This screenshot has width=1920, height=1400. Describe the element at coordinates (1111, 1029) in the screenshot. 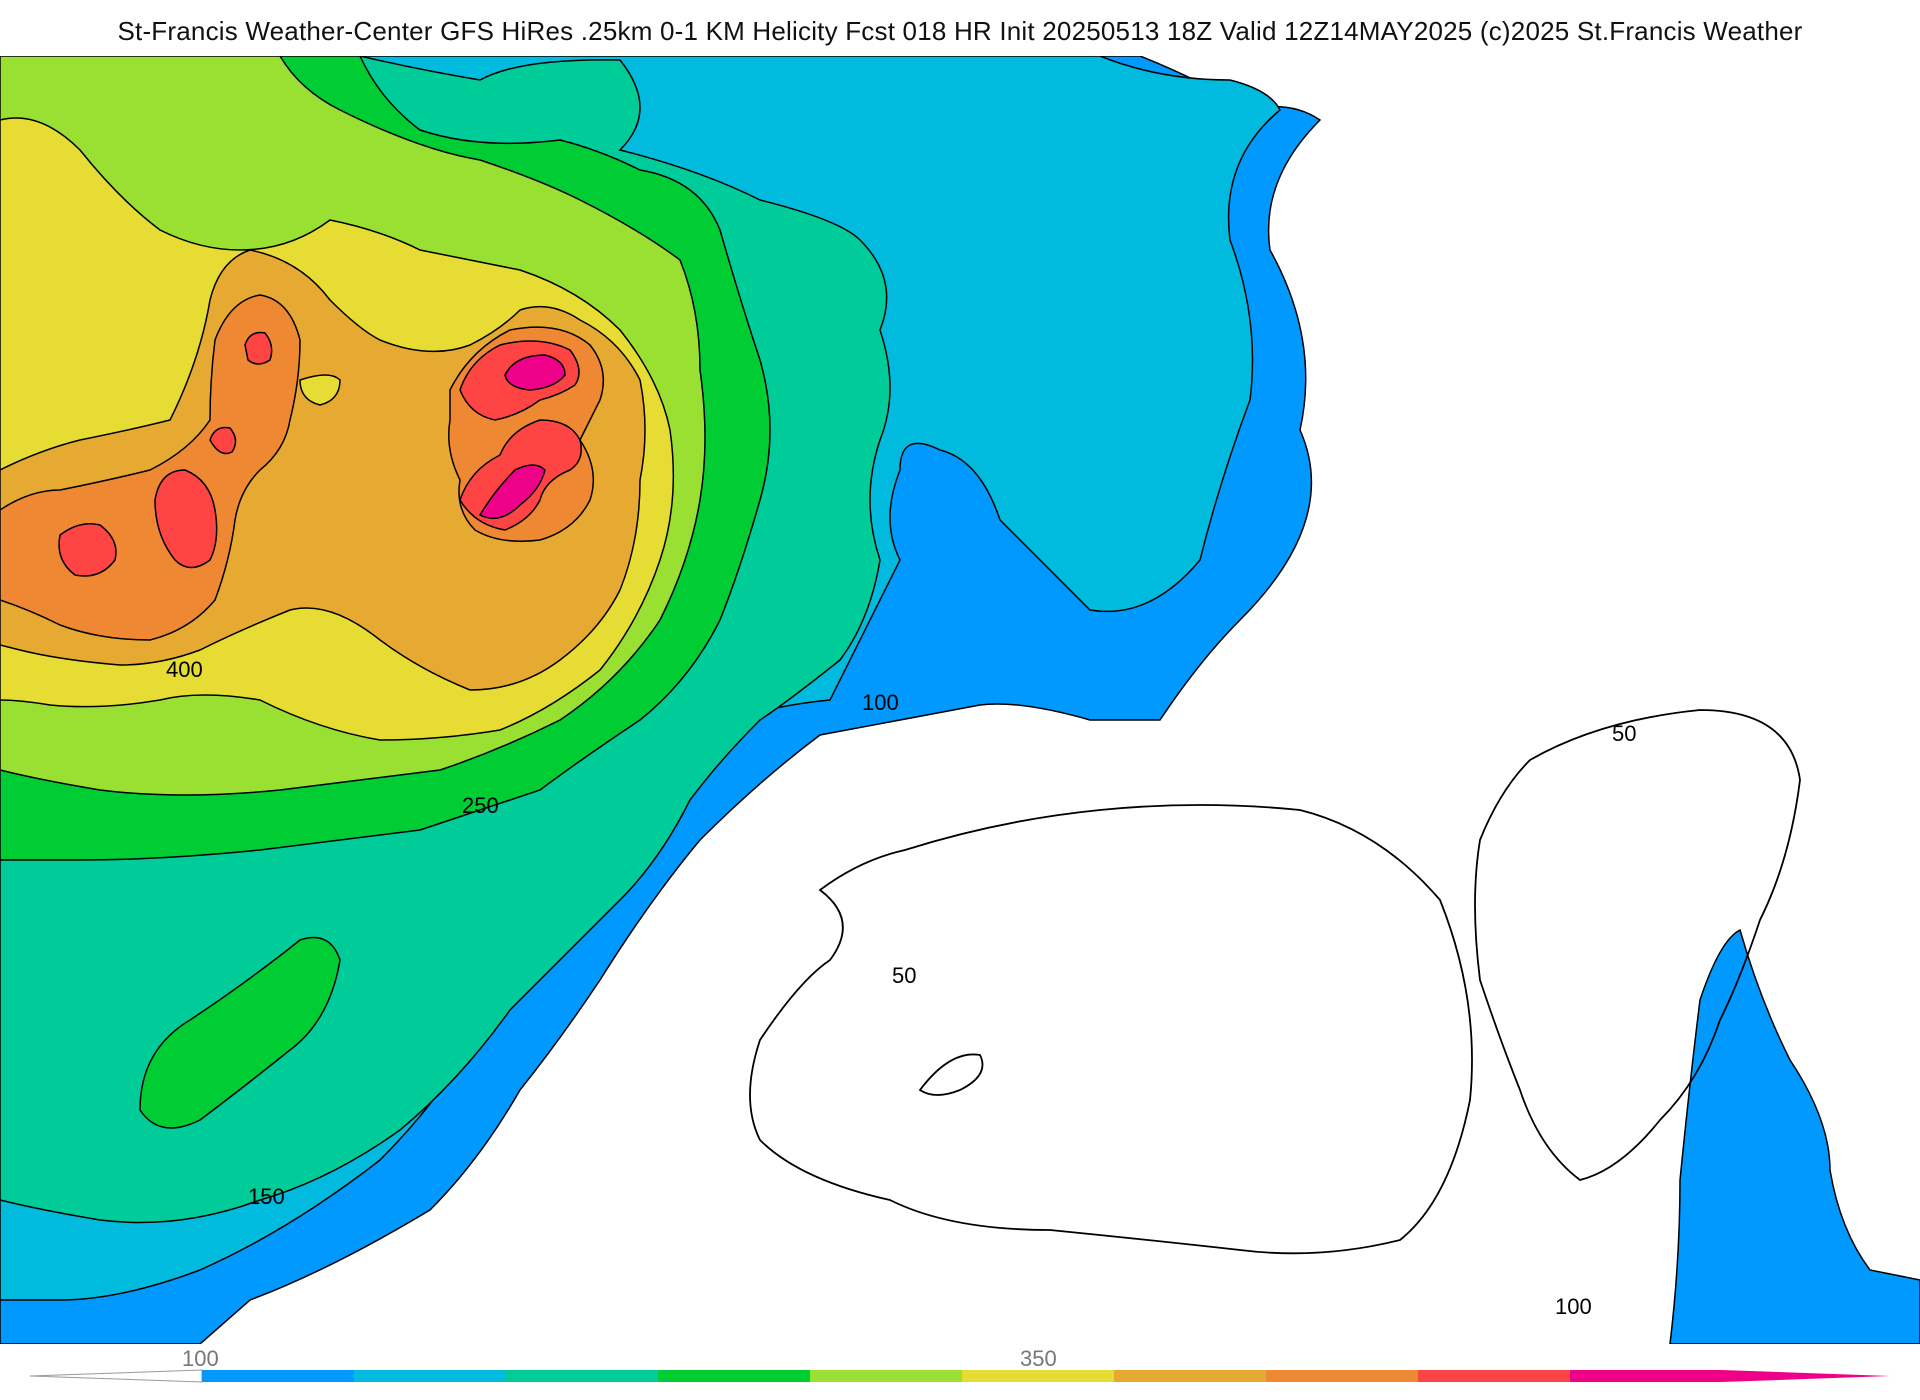

I see `contour-line-50-gulf` at that location.